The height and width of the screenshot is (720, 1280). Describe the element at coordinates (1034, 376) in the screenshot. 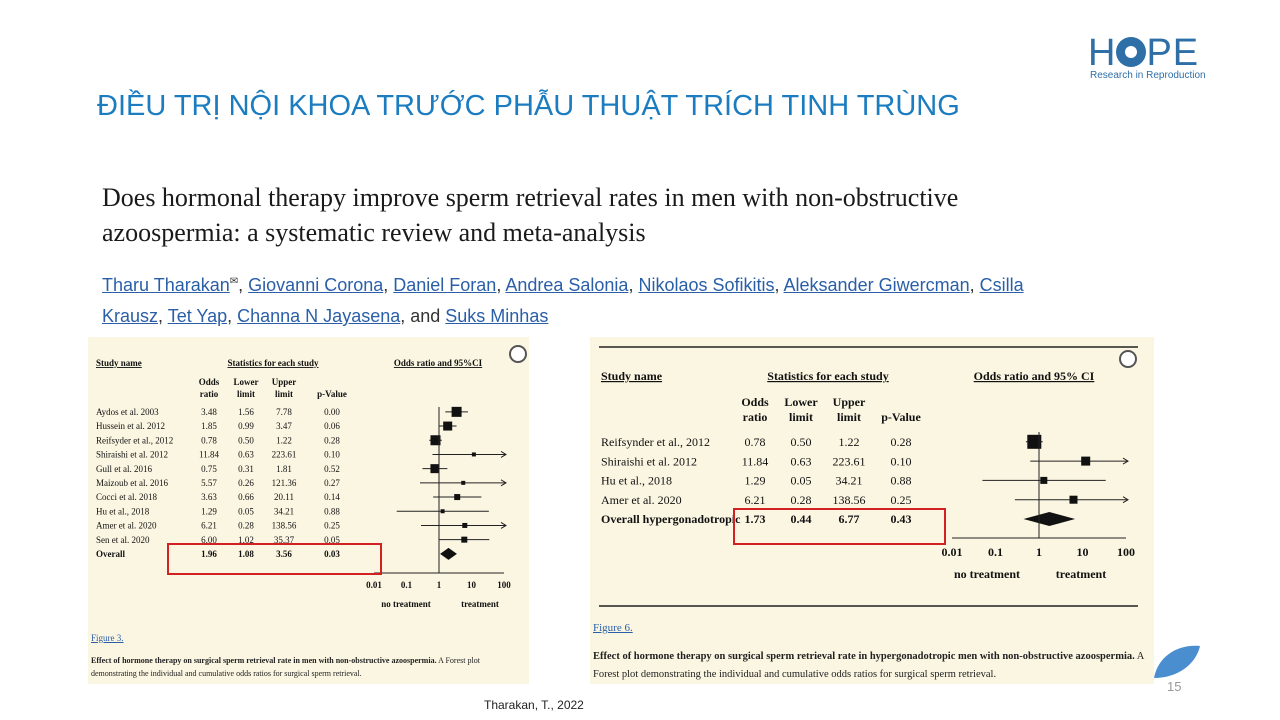

I see `header-odds-ratio-ci: Odds ratio and 95% CI` at that location.